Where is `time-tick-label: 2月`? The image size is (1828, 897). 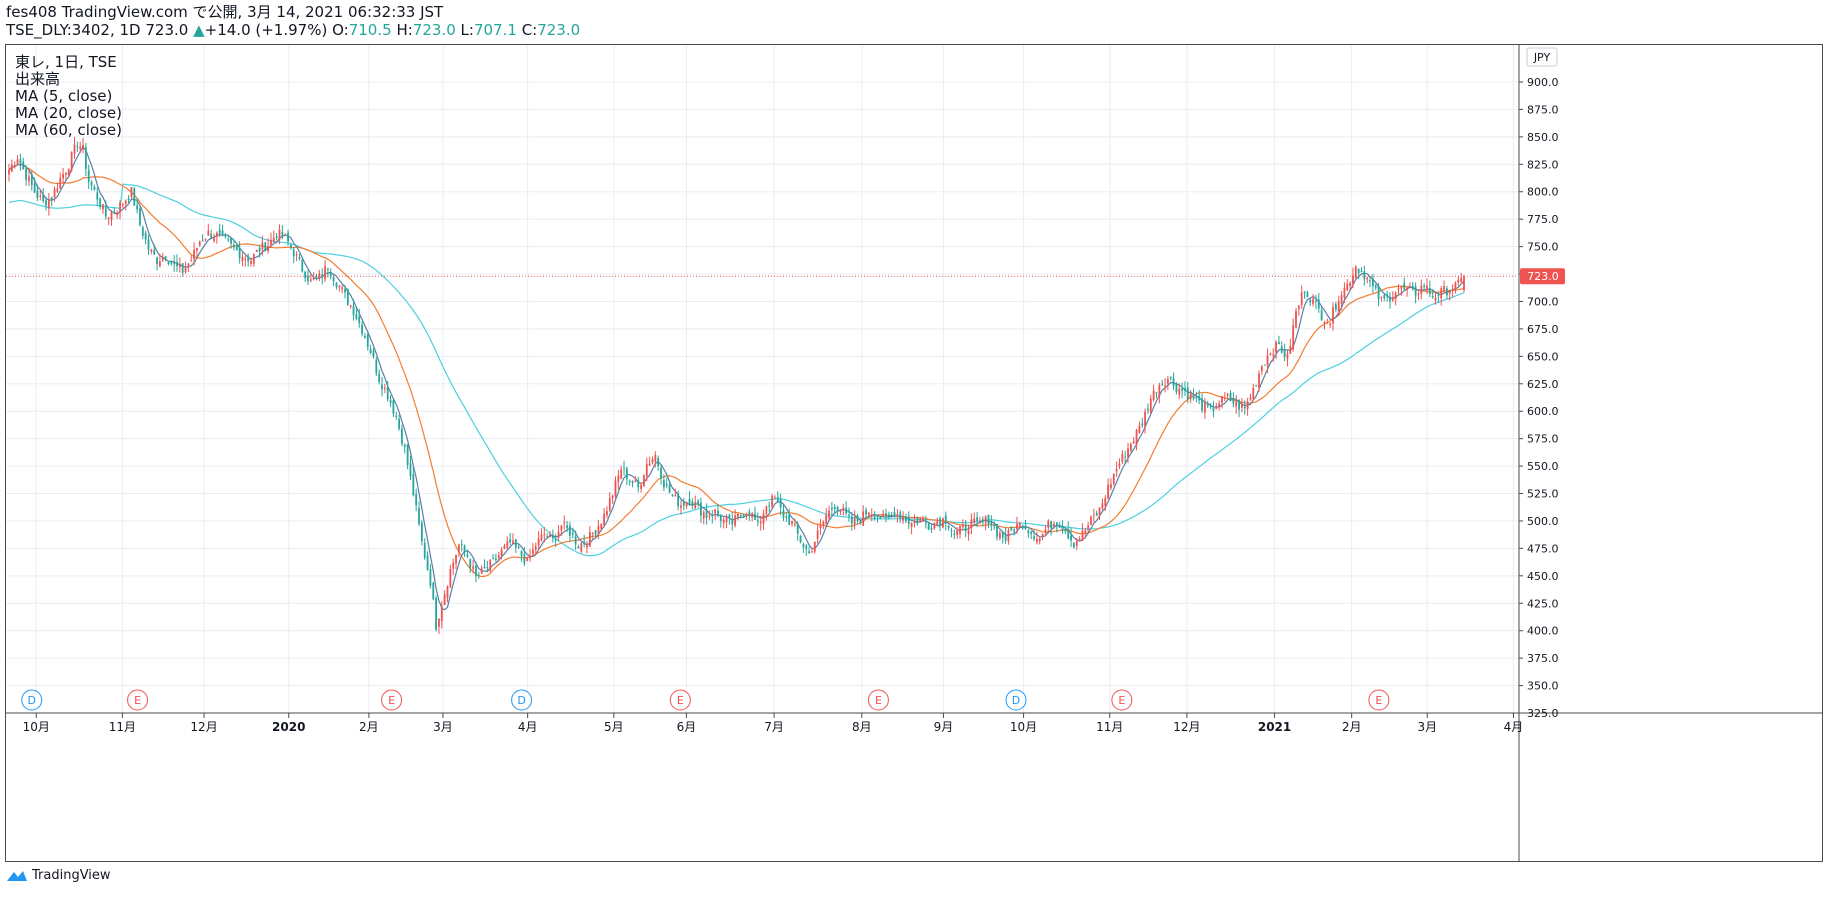 time-tick-label: 2月 is located at coordinates (1352, 727).